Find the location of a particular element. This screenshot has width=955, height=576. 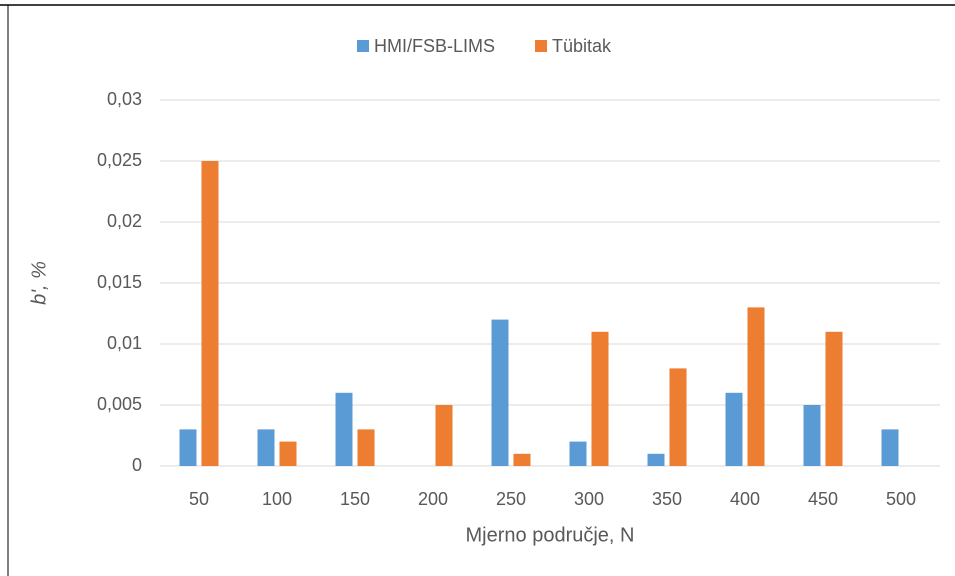

y-tick-label: 0 is located at coordinates (137, 465).